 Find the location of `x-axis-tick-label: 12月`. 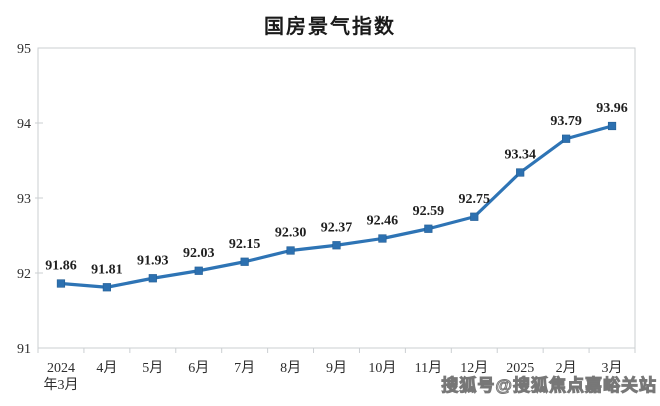

x-axis-tick-label: 12月 is located at coordinates (474, 368).